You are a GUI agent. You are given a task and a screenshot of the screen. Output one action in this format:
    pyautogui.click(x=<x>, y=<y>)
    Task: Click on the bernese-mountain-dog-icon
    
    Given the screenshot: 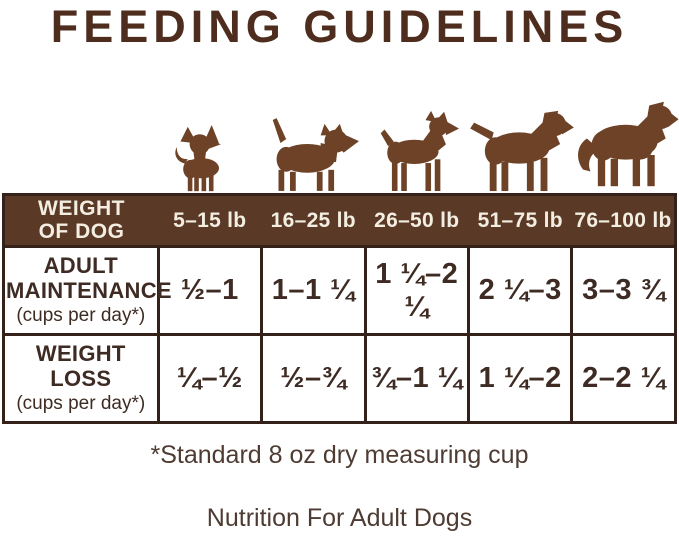 What is the action you would take?
    pyautogui.click(x=628, y=144)
    